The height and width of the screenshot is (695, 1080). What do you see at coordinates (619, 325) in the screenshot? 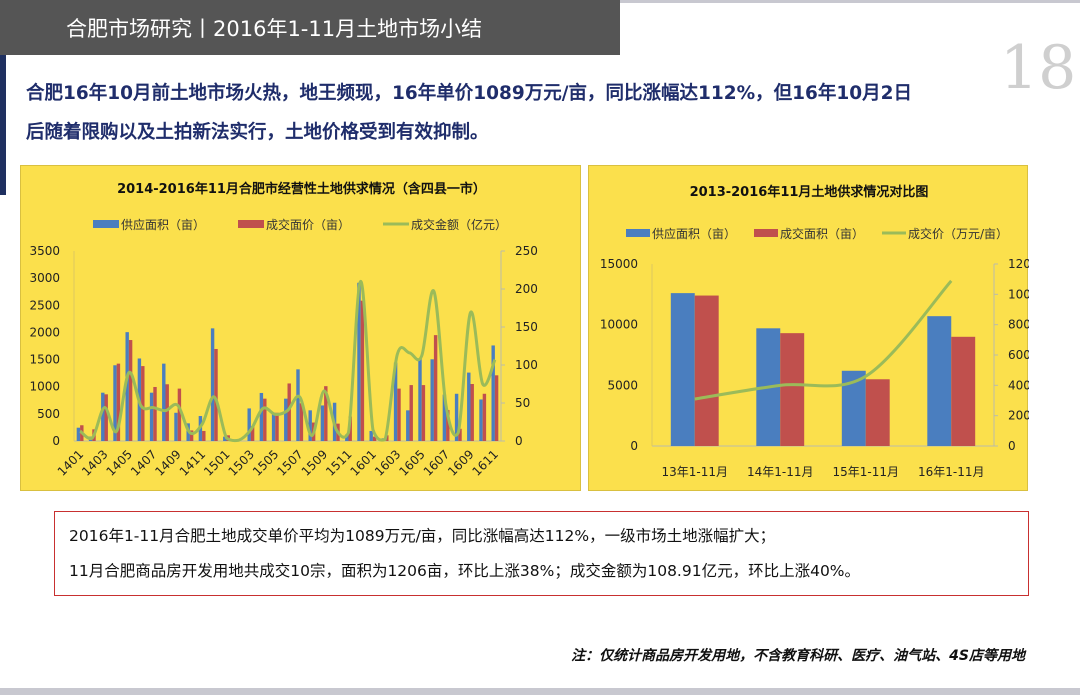
I see `y-tick-label: 10000` at bounding box center [619, 325].